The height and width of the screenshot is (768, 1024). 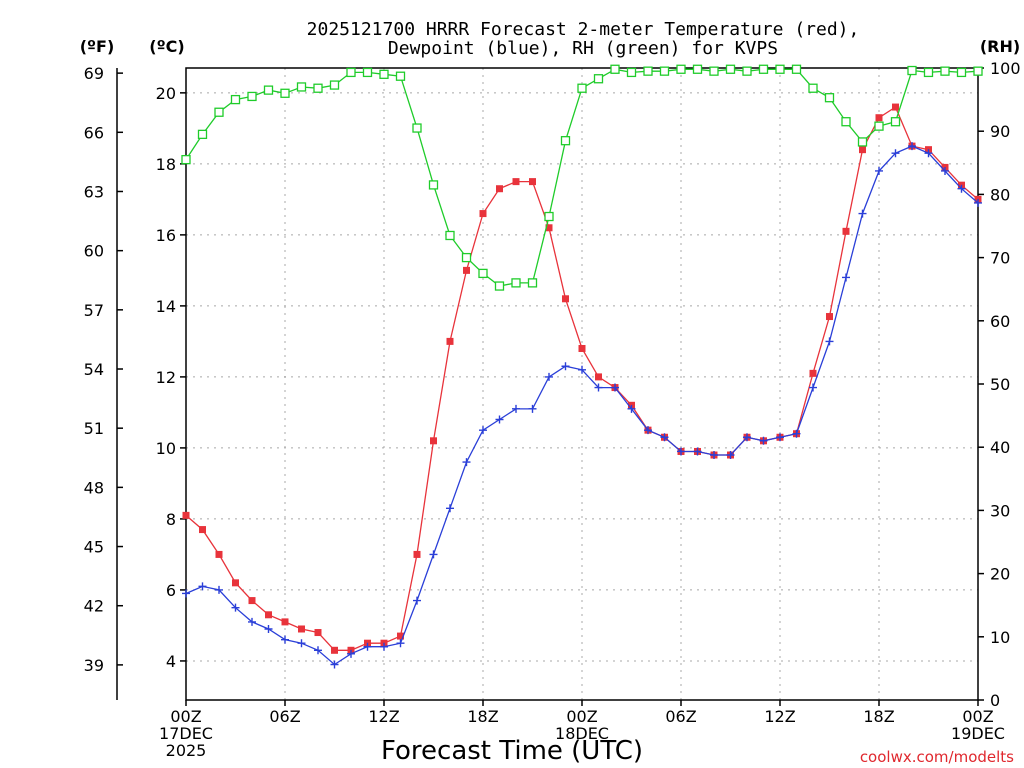 What do you see at coordinates (1000, 321) in the screenshot?
I see `rh-tick-label: 60` at bounding box center [1000, 321].